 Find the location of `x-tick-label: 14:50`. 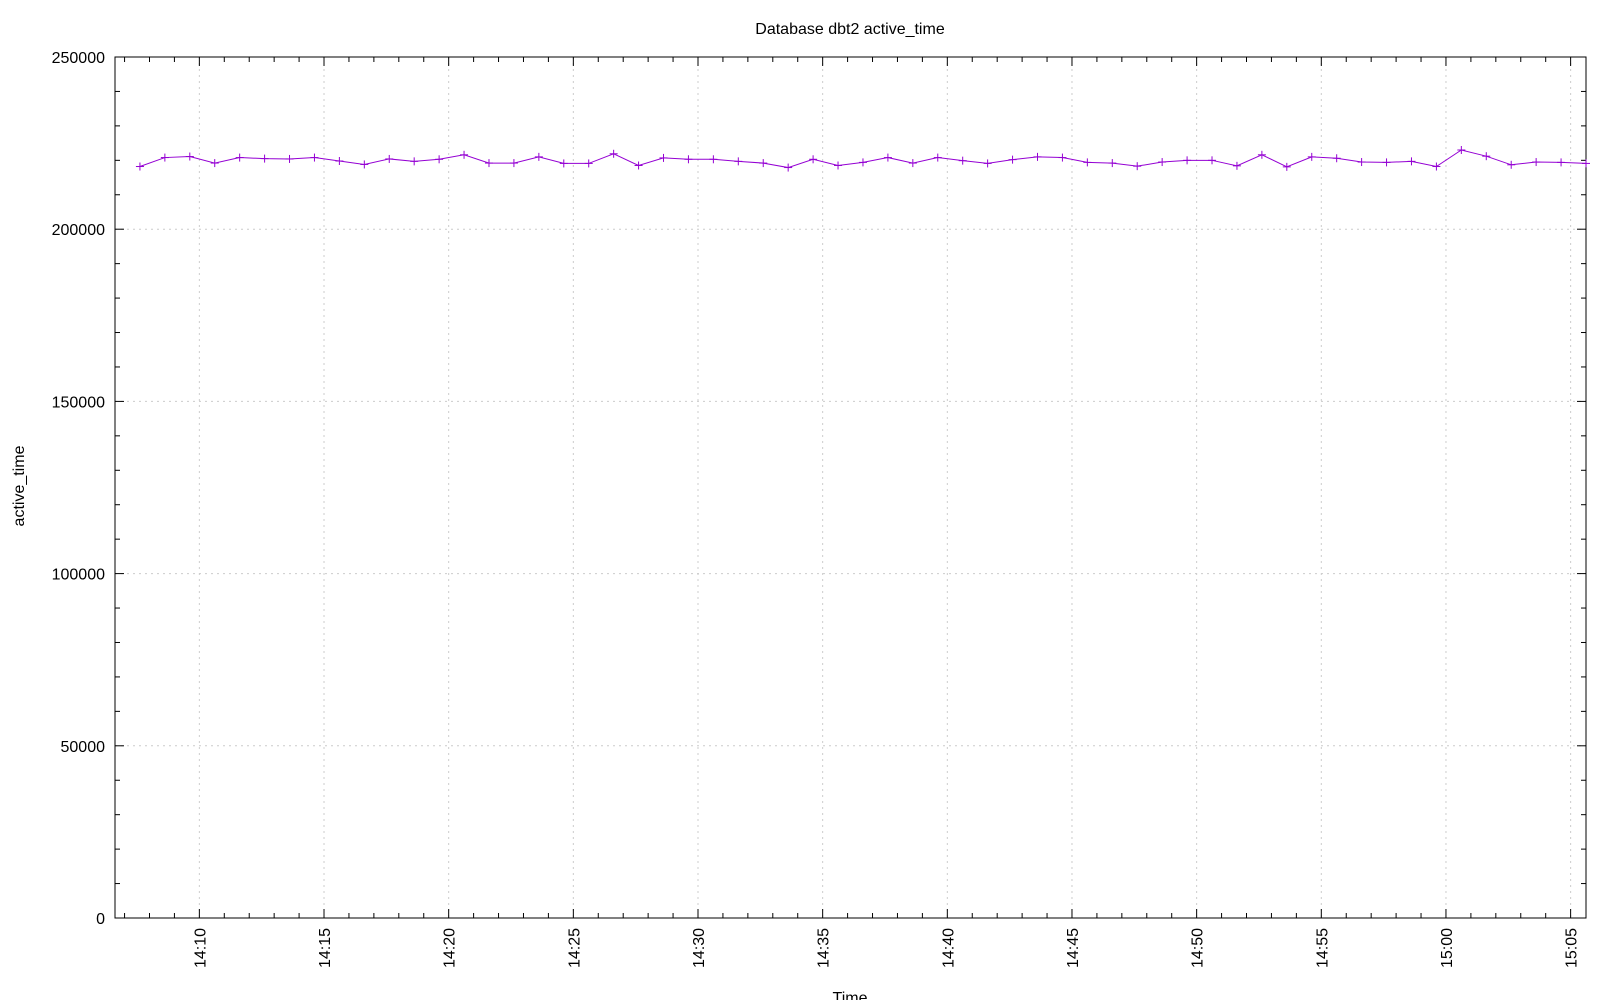

x-tick-label: 14:50 is located at coordinates (1198, 948).